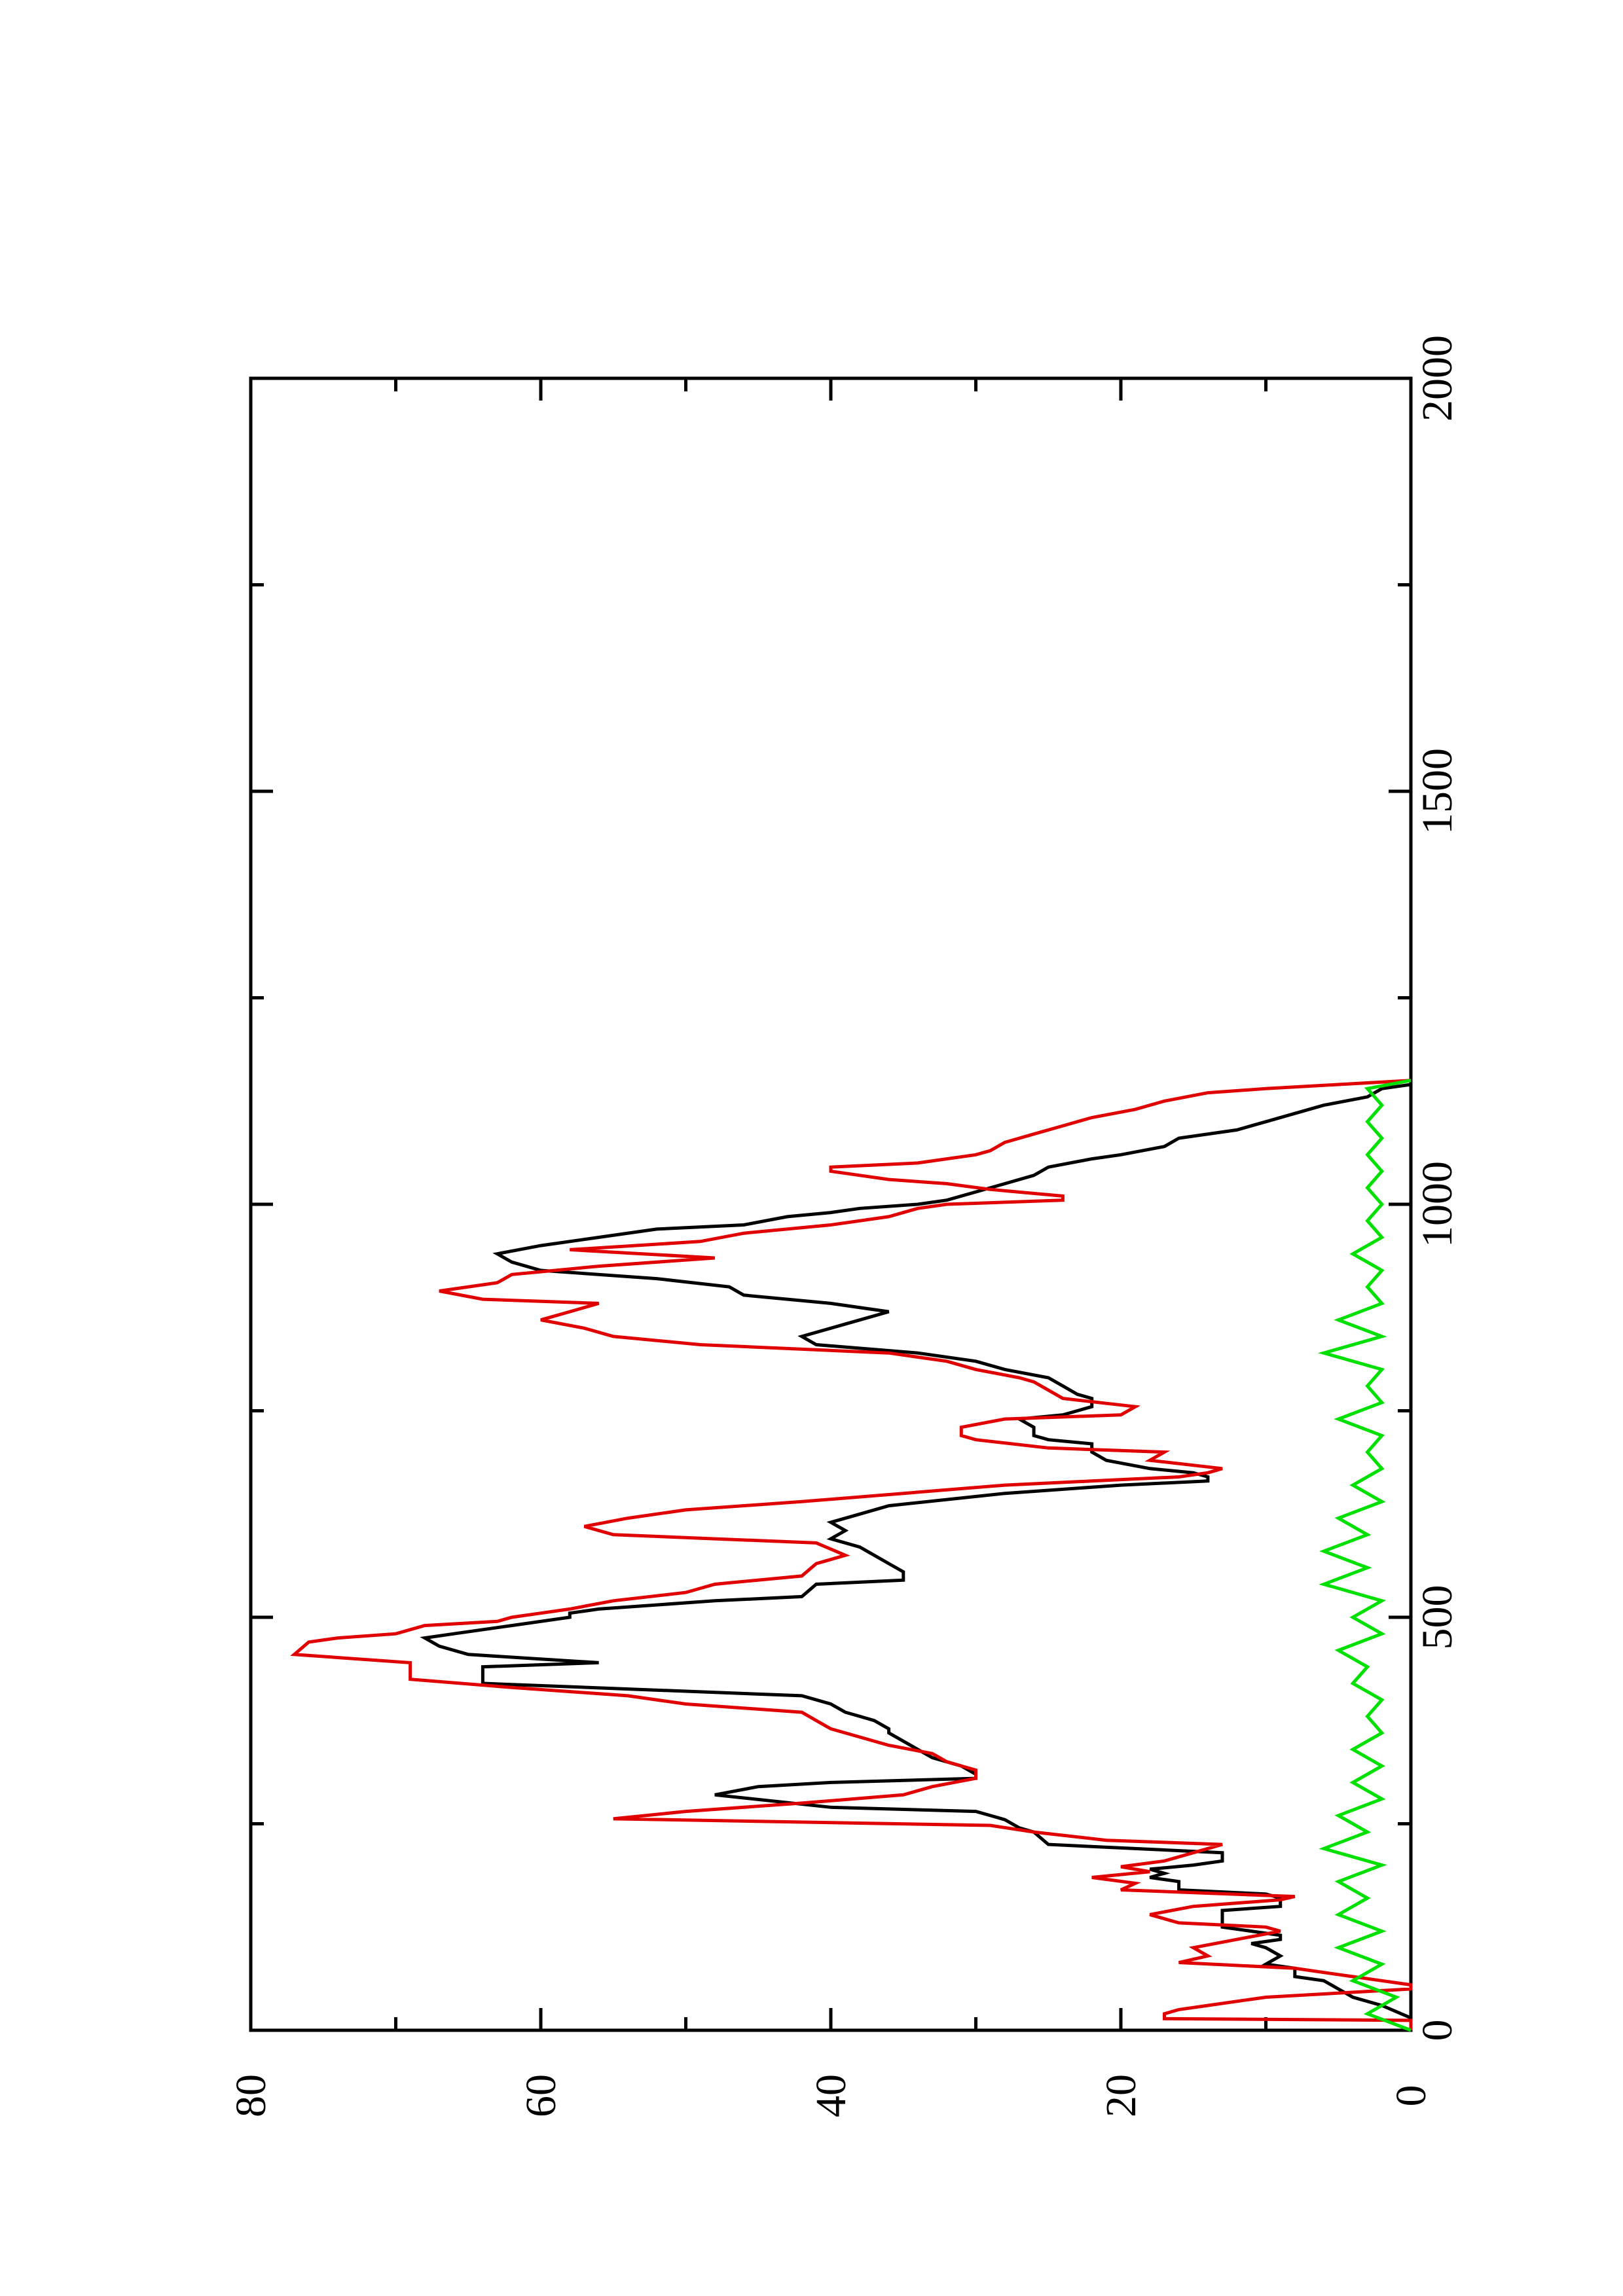 The height and width of the screenshot is (2296, 1623). Describe the element at coordinates (1437, 1204) in the screenshot. I see `x-tick-label: 1000` at that location.